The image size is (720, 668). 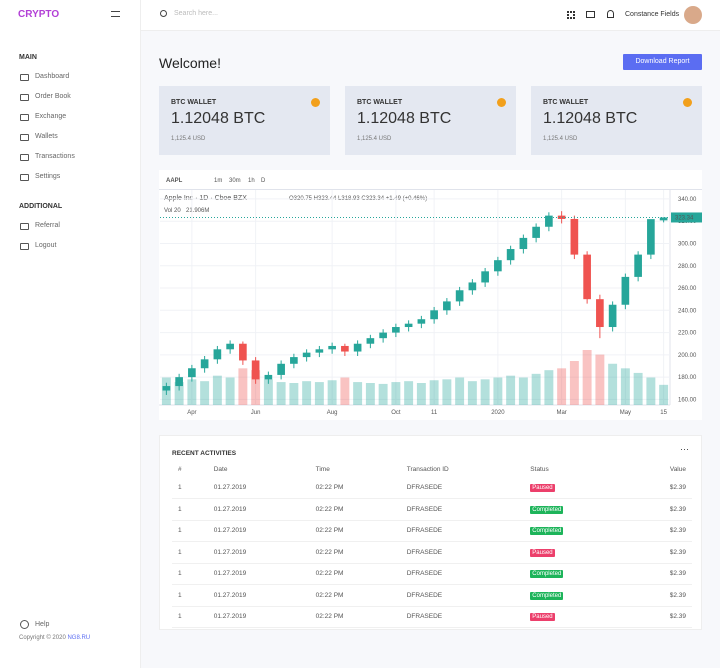 I want to click on mail-icon, so click(x=590, y=14).